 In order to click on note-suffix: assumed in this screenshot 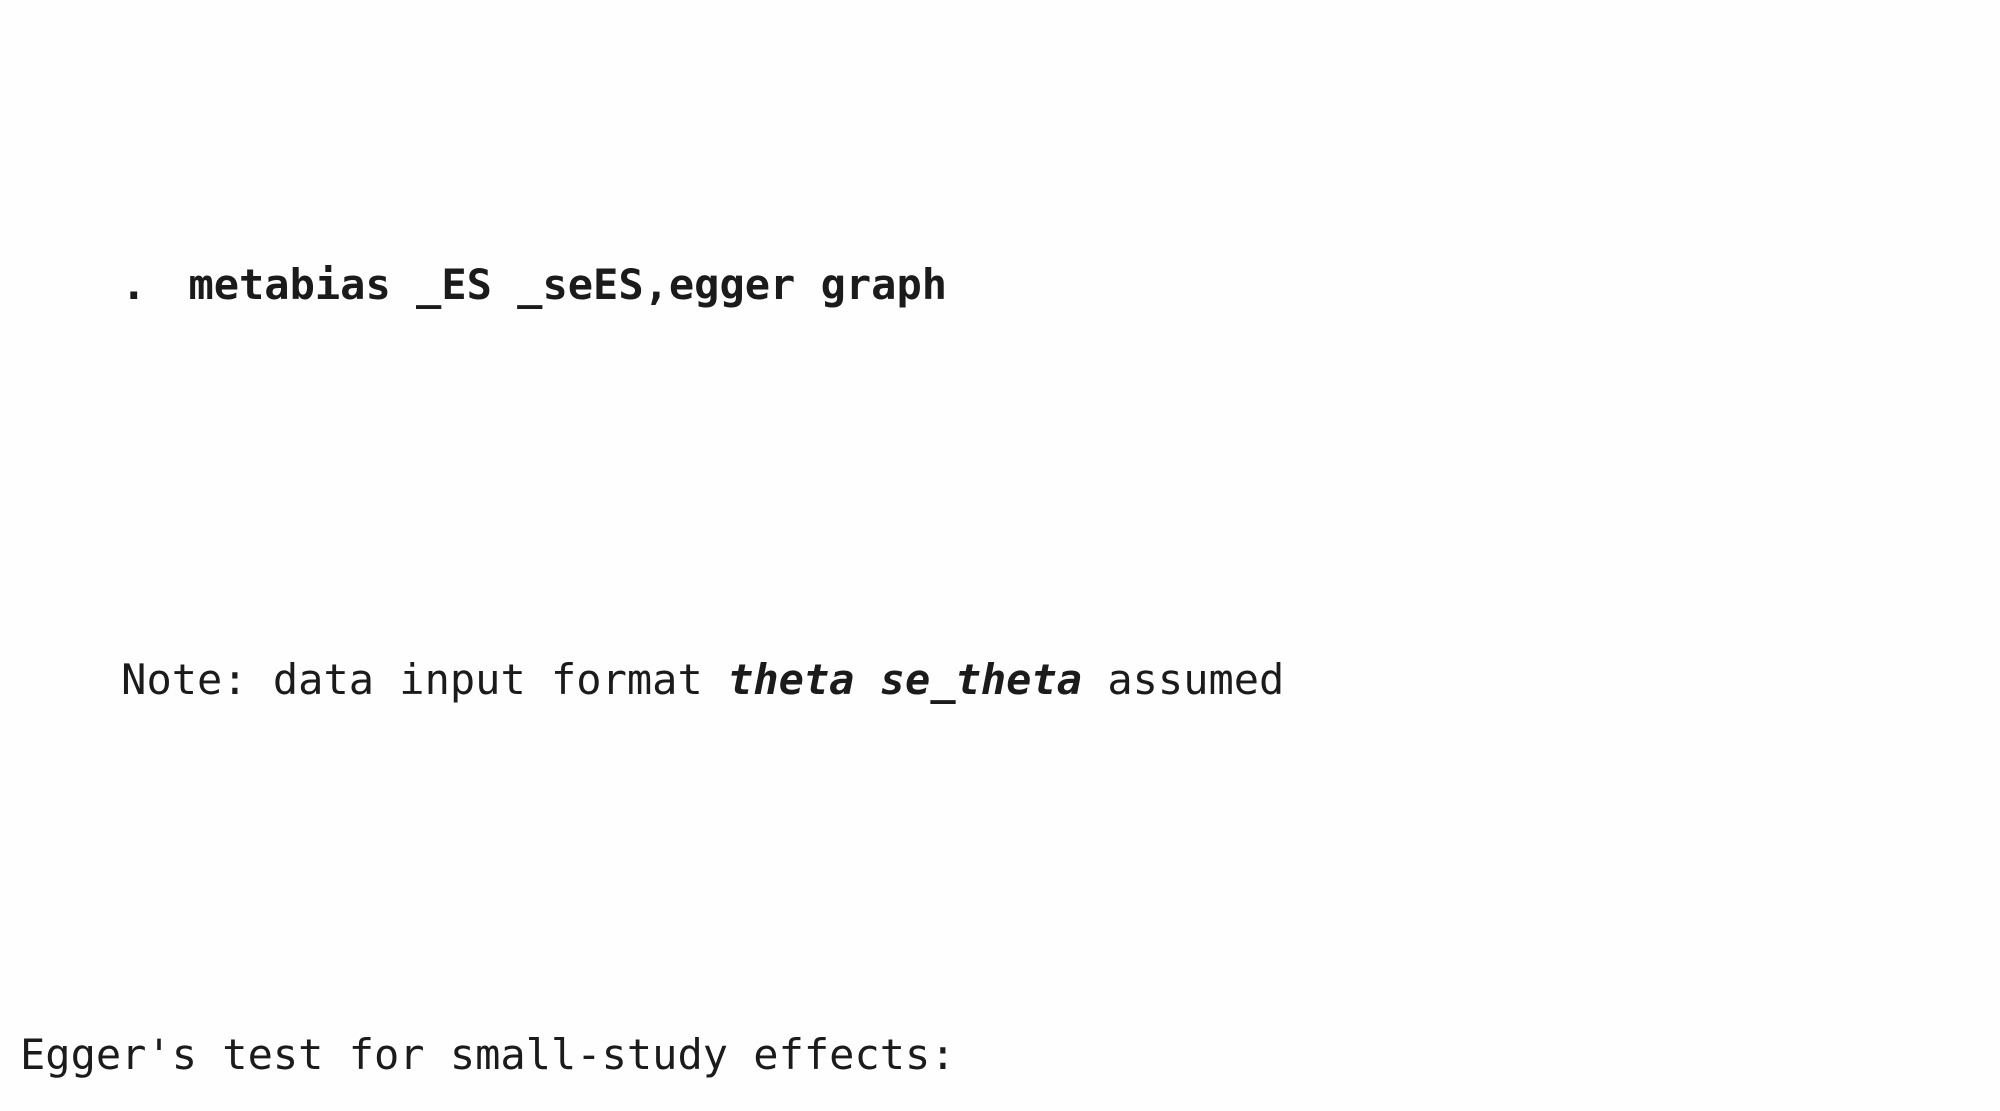, I will do `click(1183, 679)`.